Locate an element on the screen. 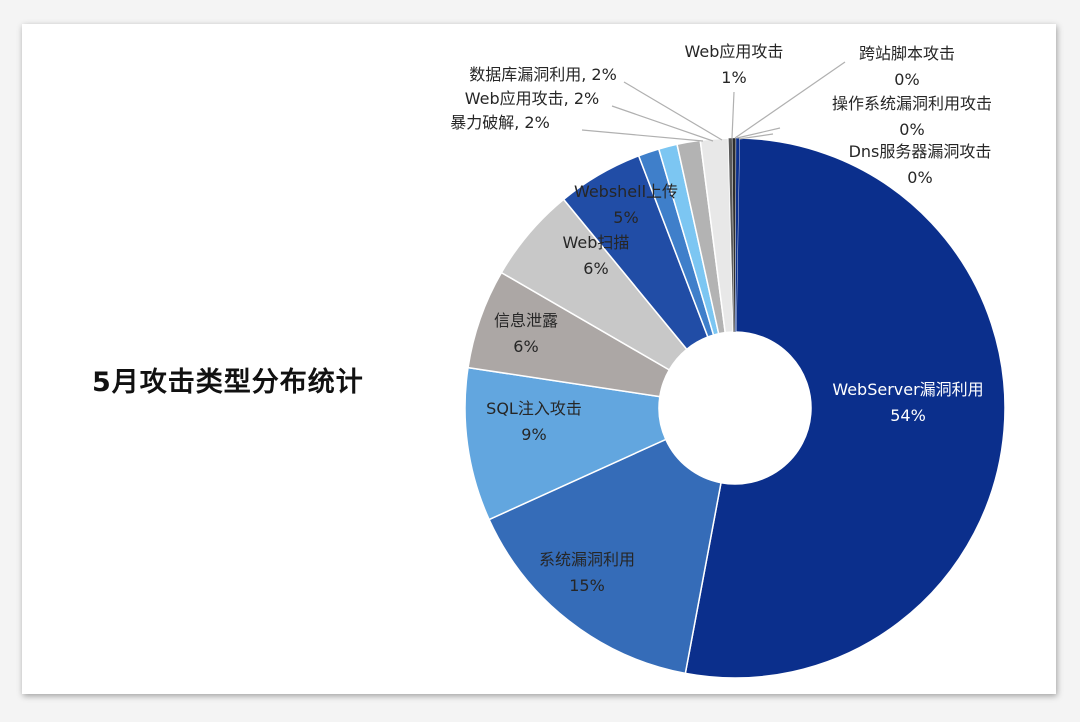  slice-name-0: WebServer漏洞利用 is located at coordinates (907, 389).